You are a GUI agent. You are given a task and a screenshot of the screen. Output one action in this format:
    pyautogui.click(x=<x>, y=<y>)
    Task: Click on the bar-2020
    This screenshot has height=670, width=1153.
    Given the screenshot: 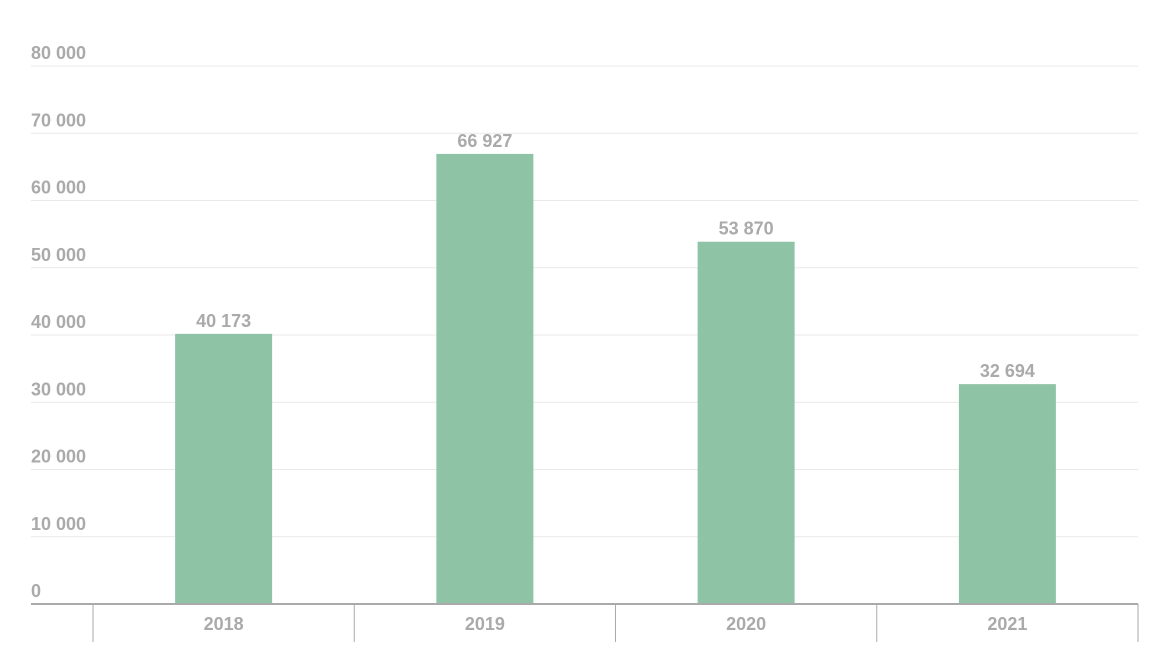 What is the action you would take?
    pyautogui.click(x=746, y=422)
    